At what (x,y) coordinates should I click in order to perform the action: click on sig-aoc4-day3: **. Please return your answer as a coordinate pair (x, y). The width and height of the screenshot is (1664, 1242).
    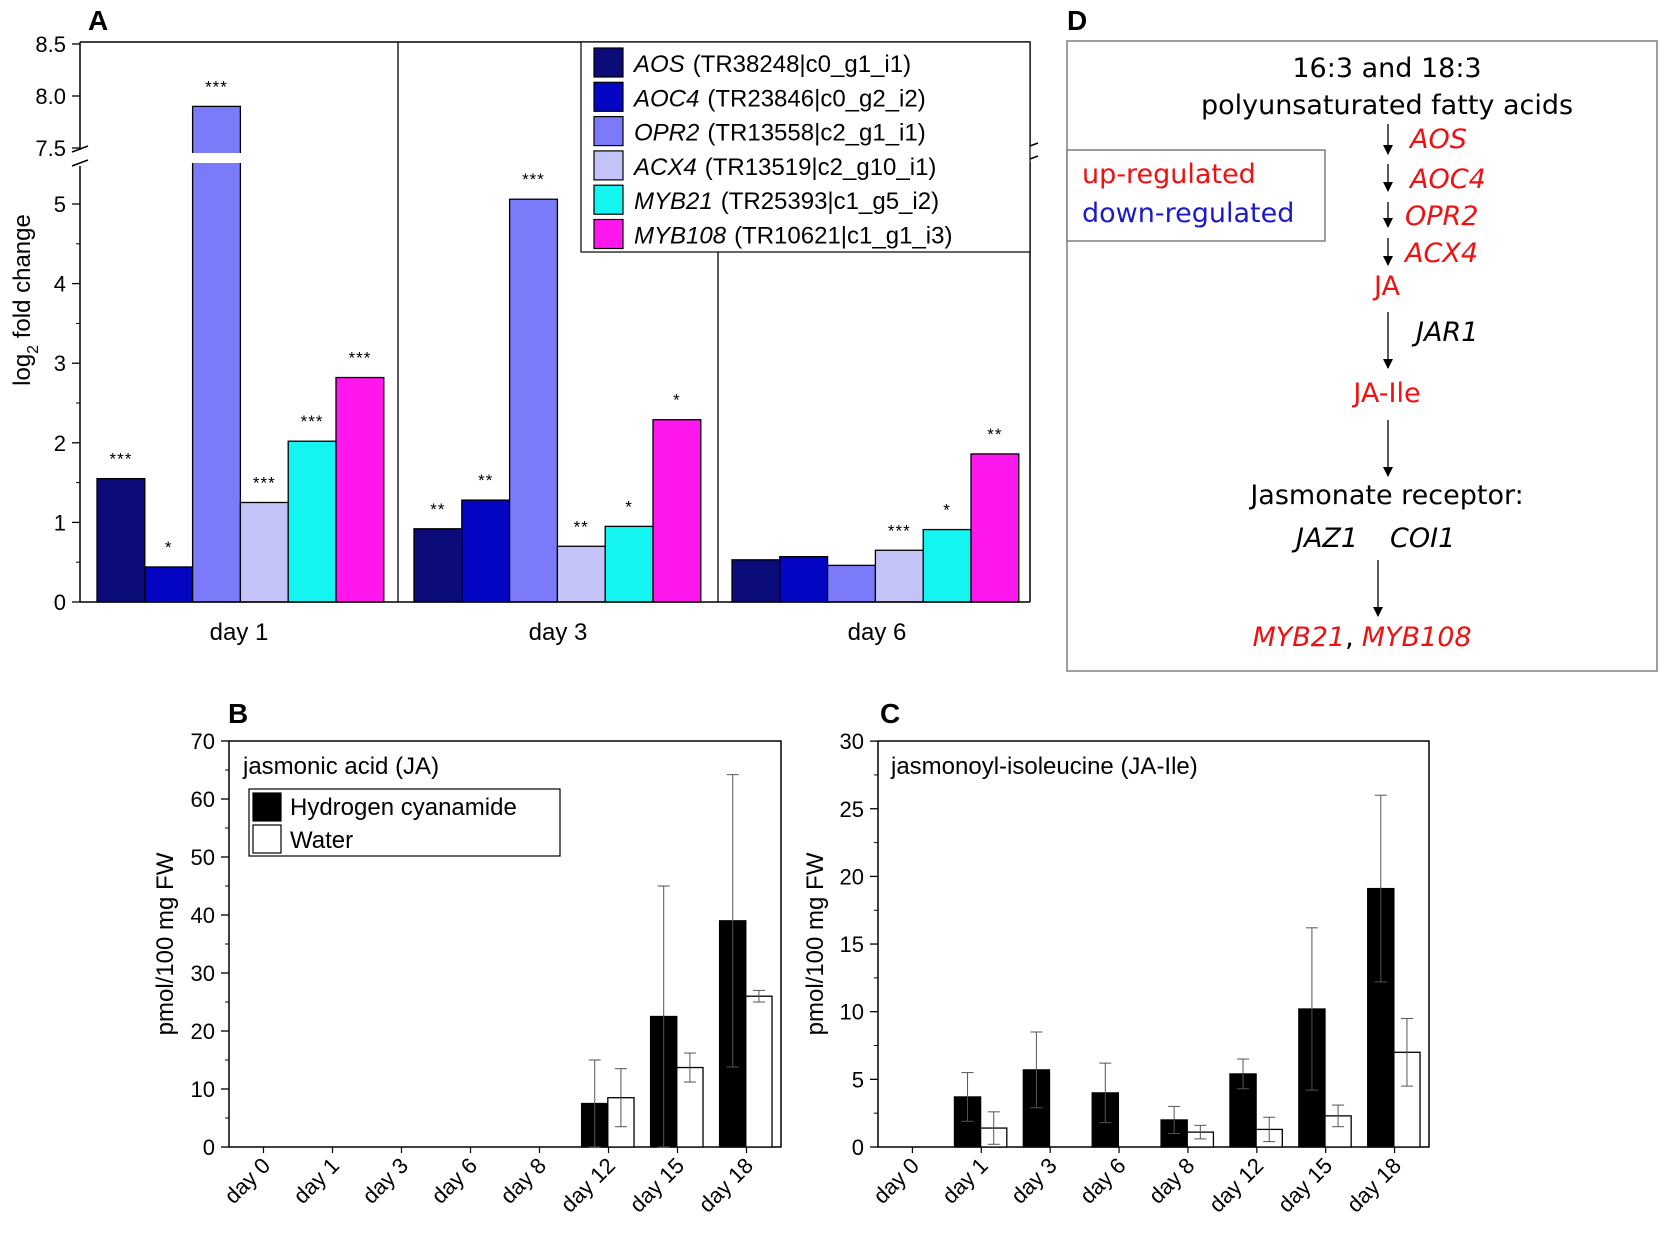
    Looking at the image, I should click on (485, 480).